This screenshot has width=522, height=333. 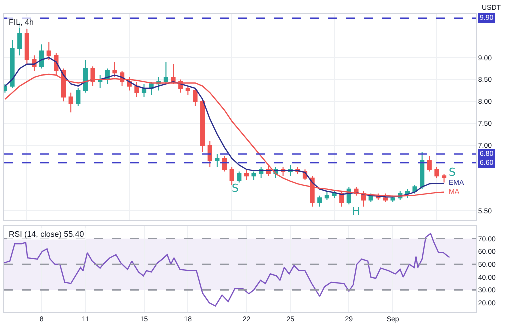 I want to click on annotation: H, so click(x=356, y=211).